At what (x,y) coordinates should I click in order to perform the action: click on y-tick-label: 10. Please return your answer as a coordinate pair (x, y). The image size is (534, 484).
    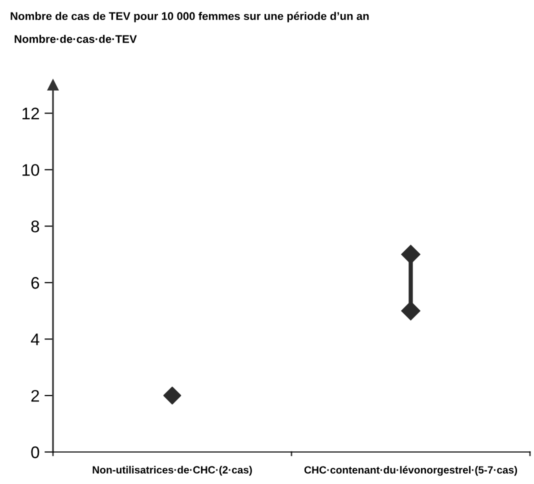
    Looking at the image, I should click on (31, 170).